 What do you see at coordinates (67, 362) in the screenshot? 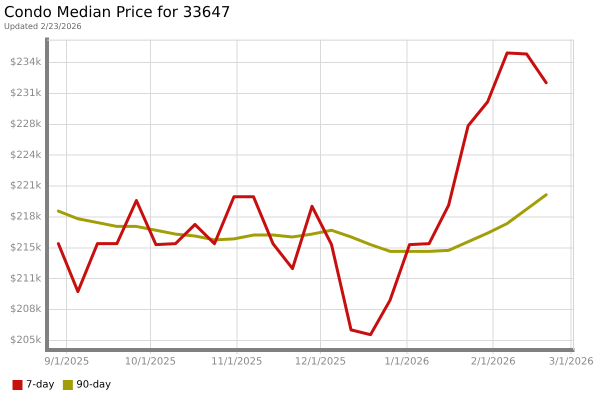
I see `x-tick-label: 9/1/2025` at bounding box center [67, 362].